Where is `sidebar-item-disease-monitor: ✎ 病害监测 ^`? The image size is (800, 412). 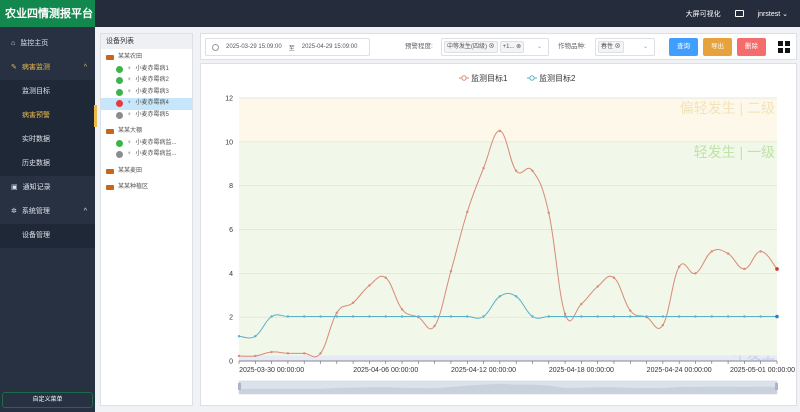
sidebar-item-disease-monitor: ✎ 病害监测 ^ is located at coordinates (47, 68).